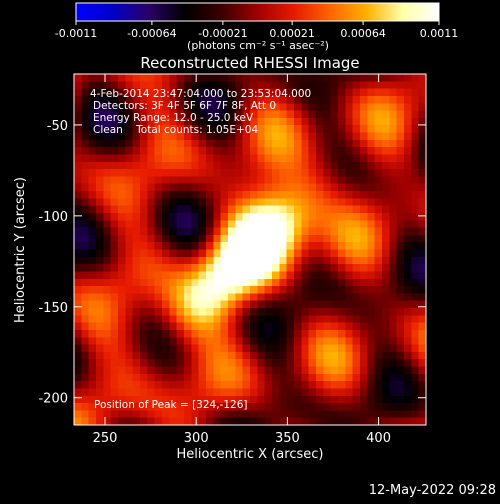 Image resolution: width=500 pixels, height=504 pixels. I want to click on x-axis-label: Heliocentric X (arcsec), so click(250, 454).